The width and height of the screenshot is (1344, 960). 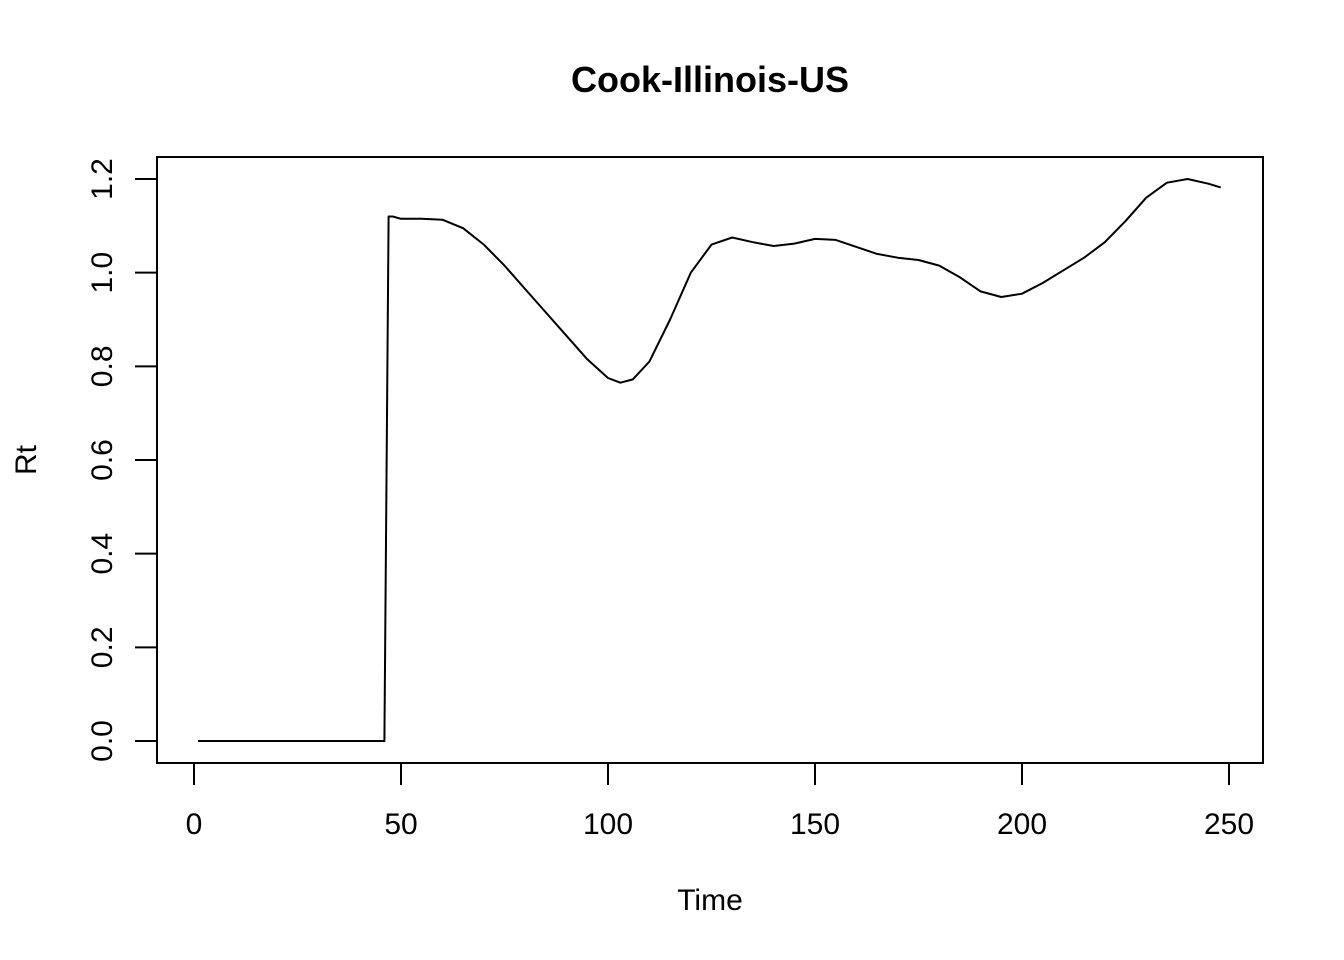 What do you see at coordinates (102, 366) in the screenshot?
I see `y-tick-label: 0.8` at bounding box center [102, 366].